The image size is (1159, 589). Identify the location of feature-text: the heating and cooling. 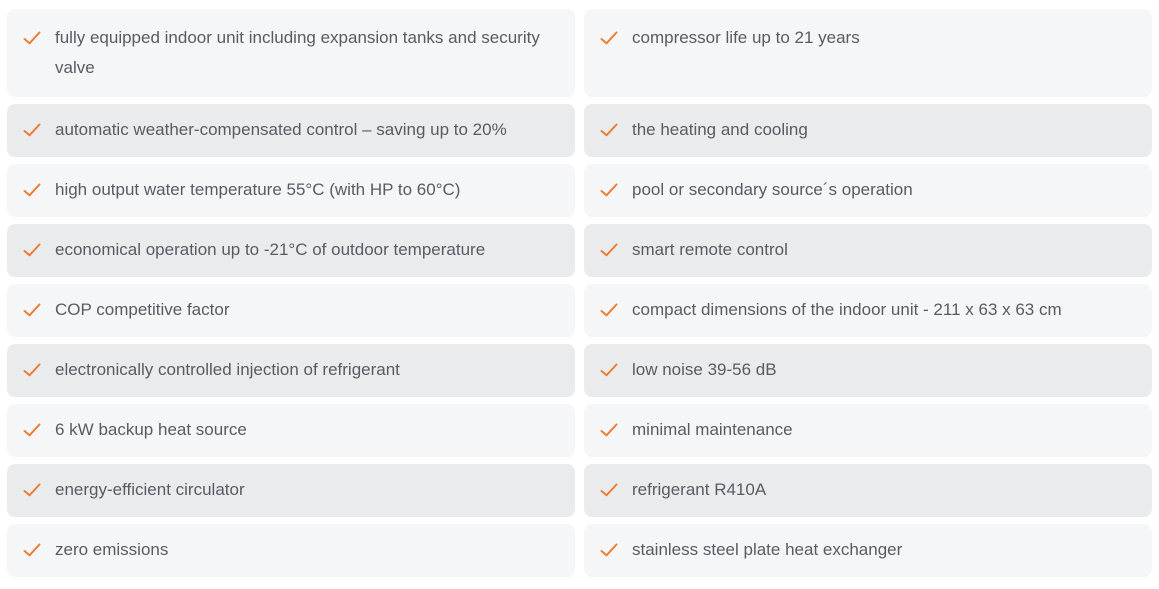
(720, 129).